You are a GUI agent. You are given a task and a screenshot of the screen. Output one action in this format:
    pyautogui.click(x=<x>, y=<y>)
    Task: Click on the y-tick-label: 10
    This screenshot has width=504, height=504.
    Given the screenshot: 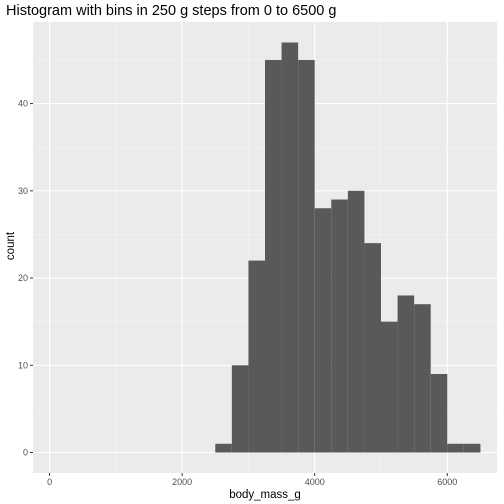 What is the action you would take?
    pyautogui.click(x=23, y=365)
    